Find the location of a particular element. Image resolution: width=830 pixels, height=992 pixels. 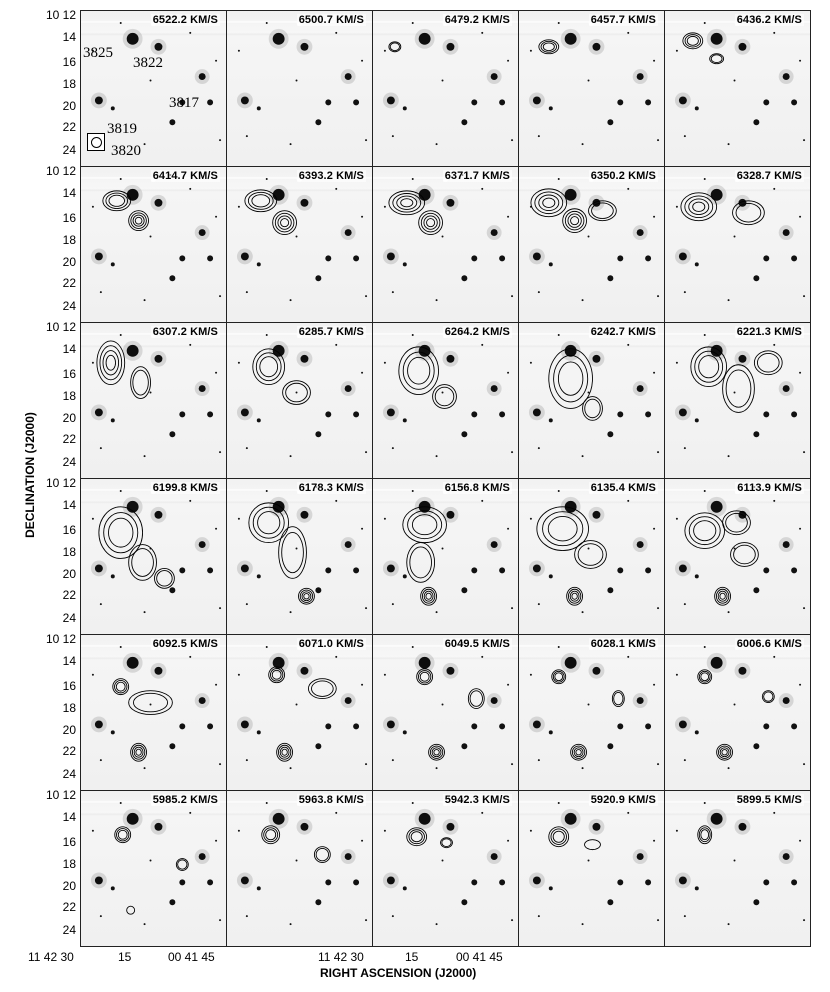

velocity-label: 6522.2 KM/S is located at coordinates (185, 20).